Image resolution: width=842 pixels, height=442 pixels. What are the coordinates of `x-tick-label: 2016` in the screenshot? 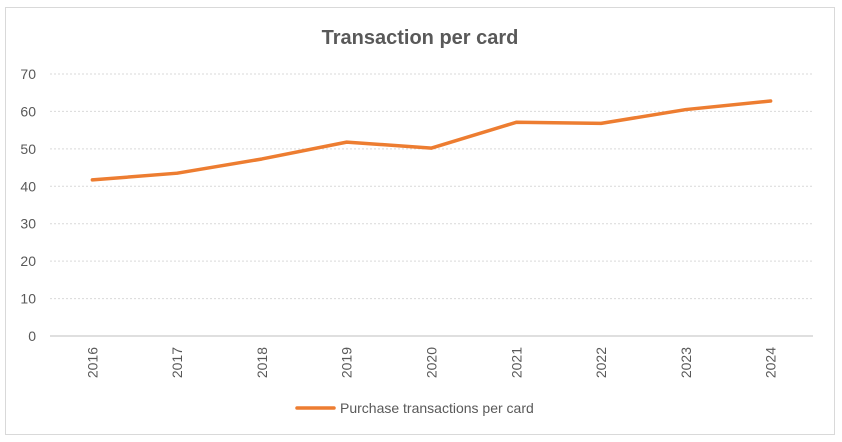 It's located at (92, 362).